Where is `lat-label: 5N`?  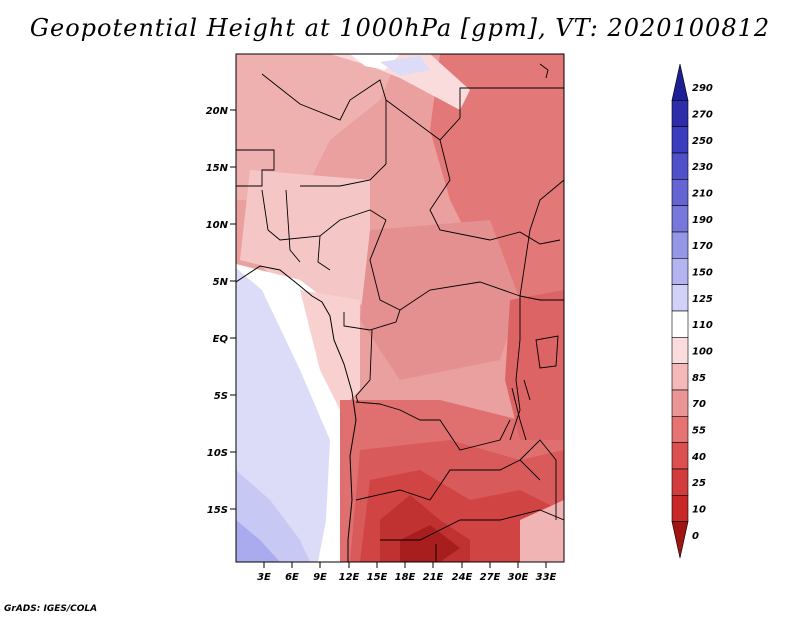
lat-label: 5N is located at coordinates (221, 282).